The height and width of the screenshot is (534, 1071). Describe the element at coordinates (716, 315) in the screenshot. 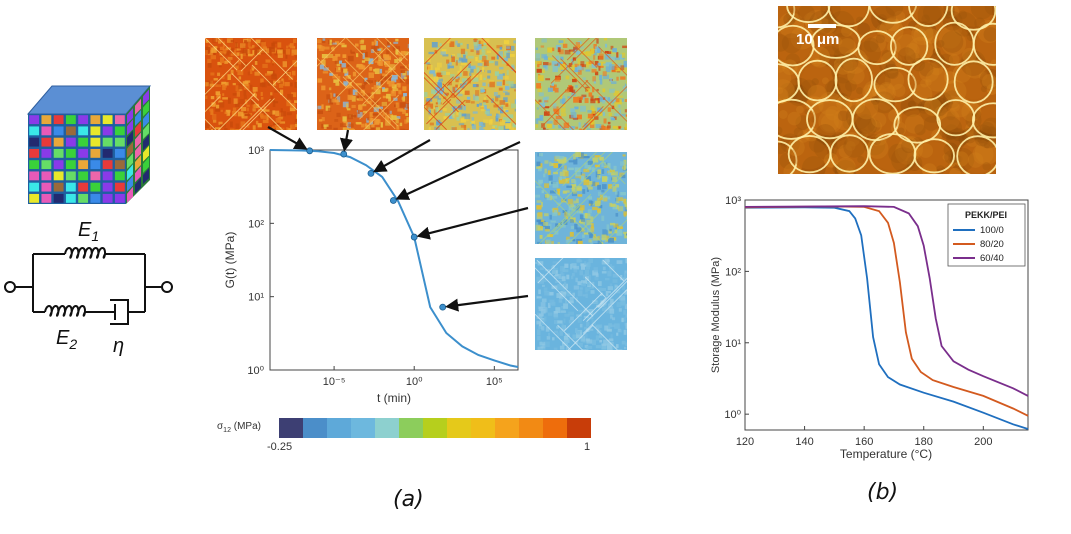

I see `y-axis-label: Storage Modulus (MPa)` at that location.